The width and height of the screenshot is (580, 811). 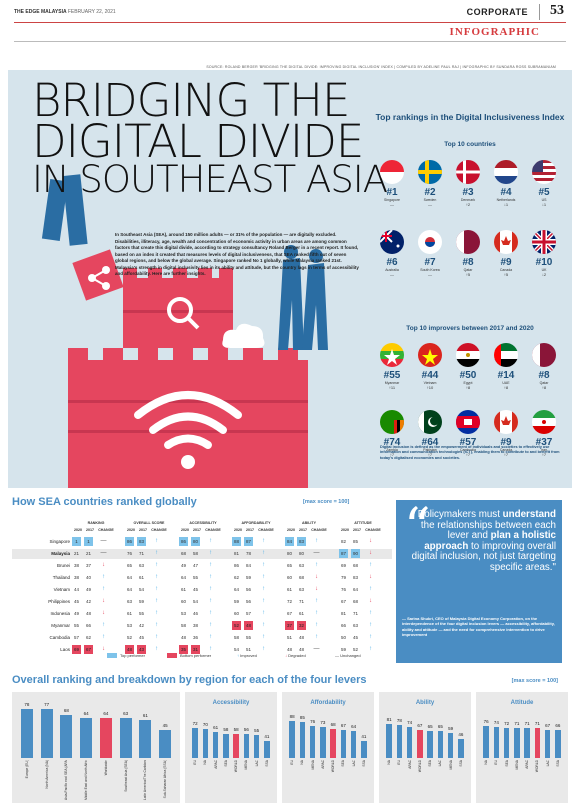 What do you see at coordinates (63, 565) in the screenshot?
I see `row-country: Brunei` at bounding box center [63, 565].